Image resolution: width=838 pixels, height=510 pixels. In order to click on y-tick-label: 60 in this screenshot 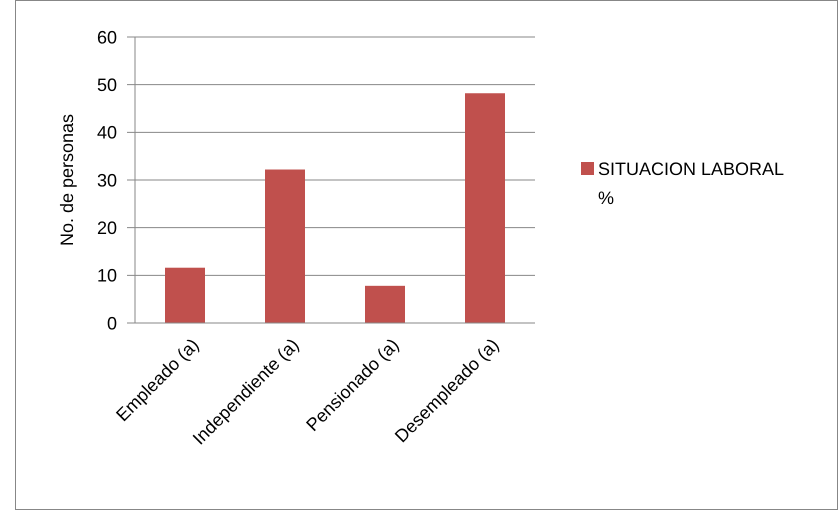, I will do `click(106, 37)`.